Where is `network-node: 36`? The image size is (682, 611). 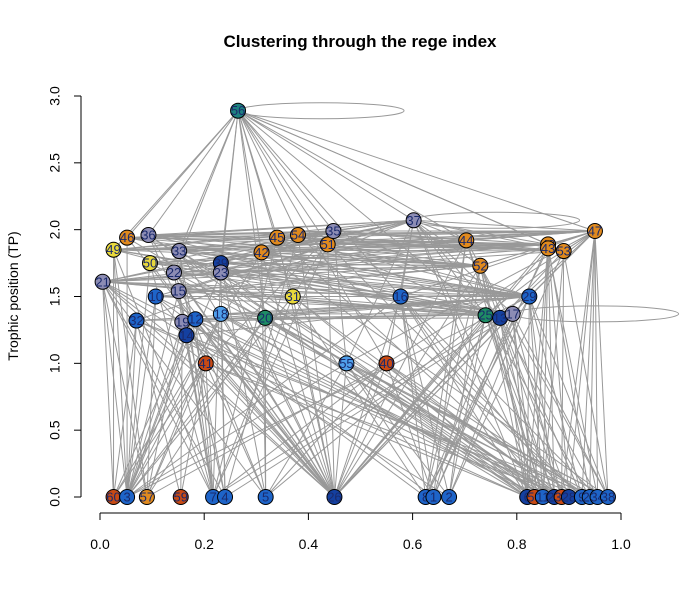 network-node: 36 is located at coordinates (148, 235).